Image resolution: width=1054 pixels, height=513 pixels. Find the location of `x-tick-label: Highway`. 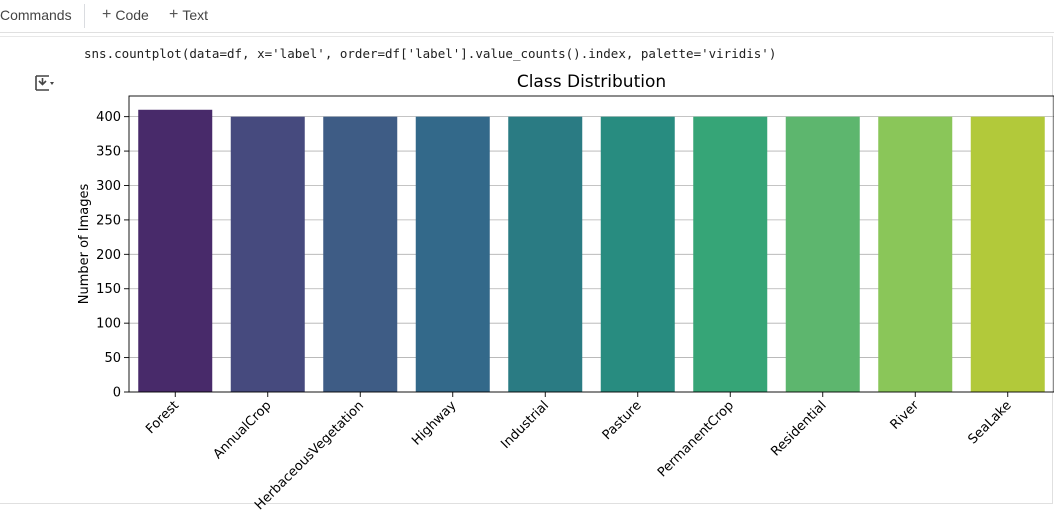

x-tick-label: Highway is located at coordinates (434, 423).